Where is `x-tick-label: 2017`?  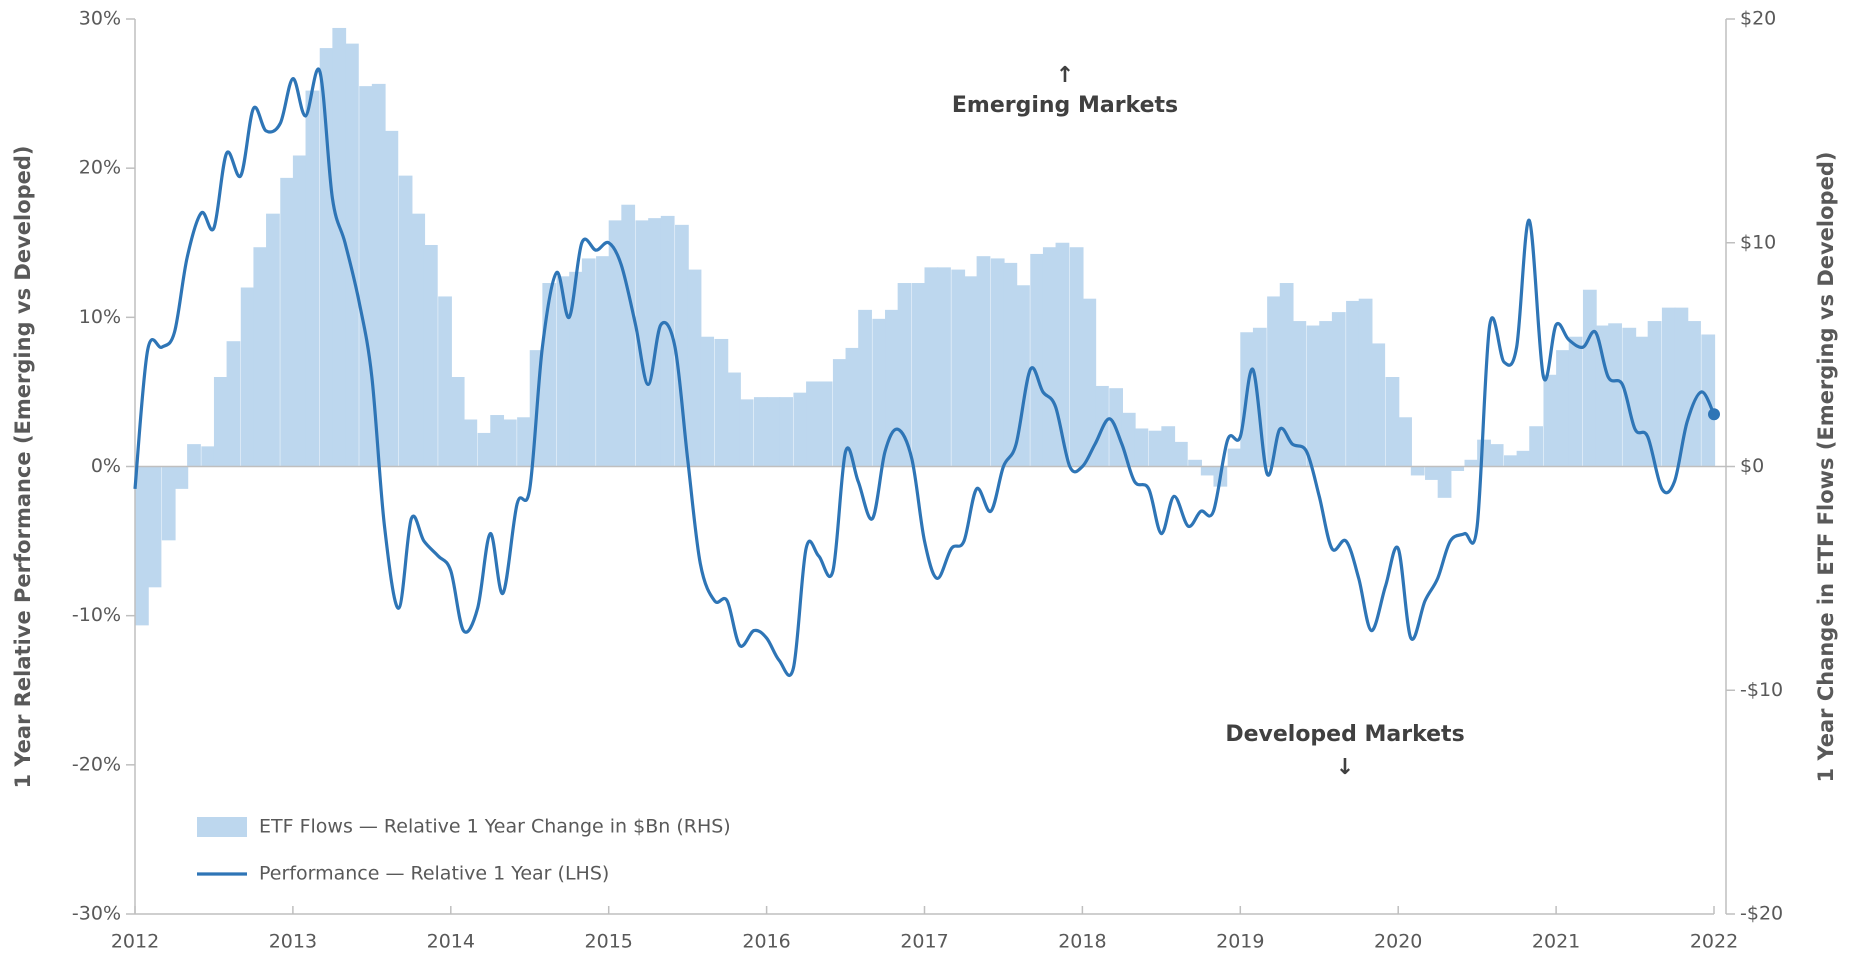
x-tick-label: 2017 is located at coordinates (924, 942).